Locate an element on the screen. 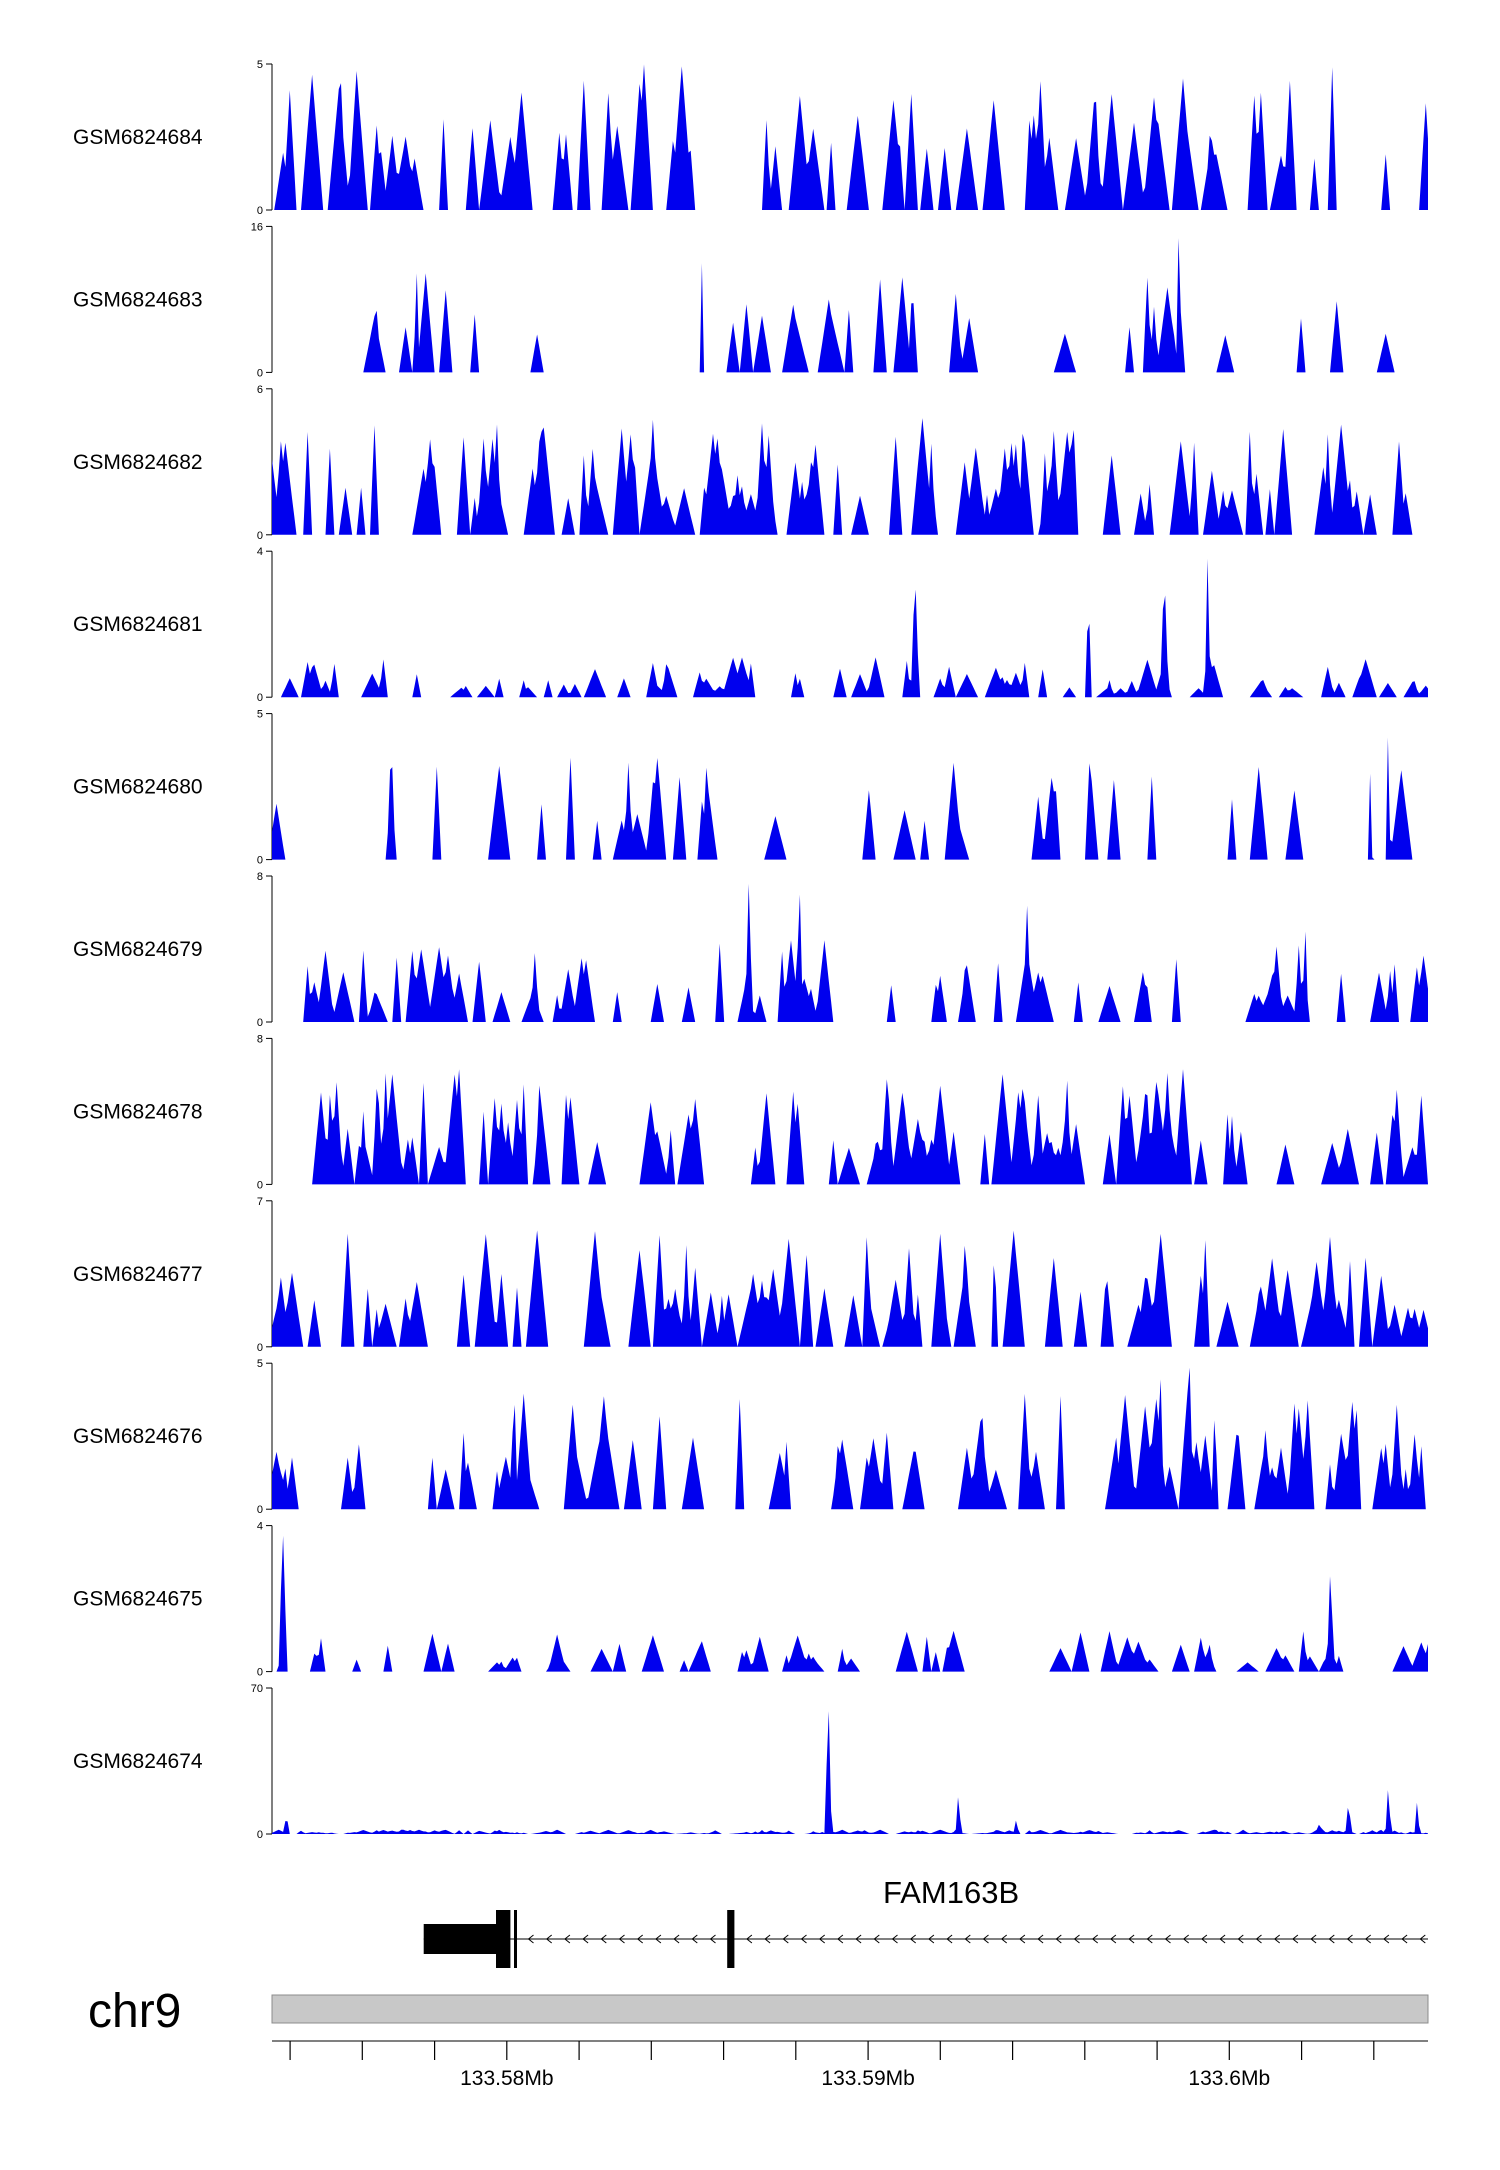 The width and height of the screenshot is (1500, 2170). track-GSM6824678: GSM6824678 8 0 is located at coordinates (750, 1112).